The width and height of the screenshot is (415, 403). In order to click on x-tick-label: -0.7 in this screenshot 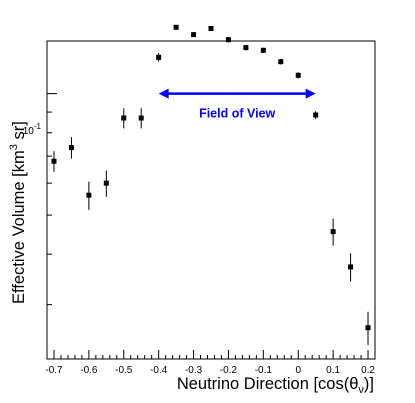, I will do `click(54, 370)`.